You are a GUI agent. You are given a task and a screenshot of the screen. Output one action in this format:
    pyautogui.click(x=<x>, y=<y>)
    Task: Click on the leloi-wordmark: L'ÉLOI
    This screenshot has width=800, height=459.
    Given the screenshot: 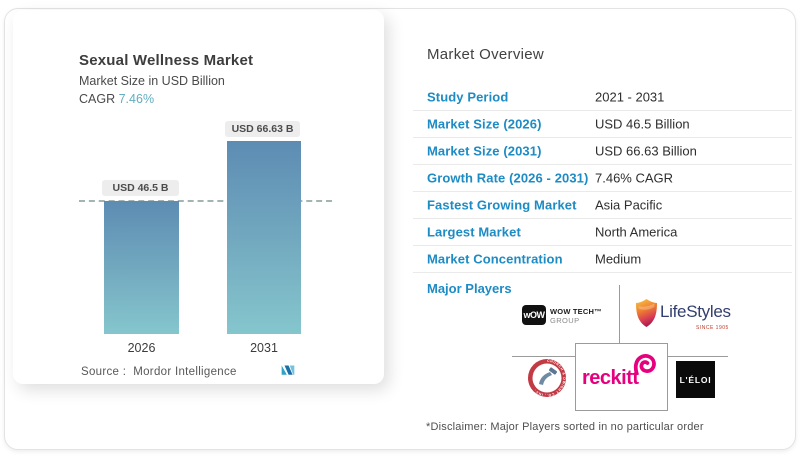 What is the action you would take?
    pyautogui.click(x=695, y=379)
    